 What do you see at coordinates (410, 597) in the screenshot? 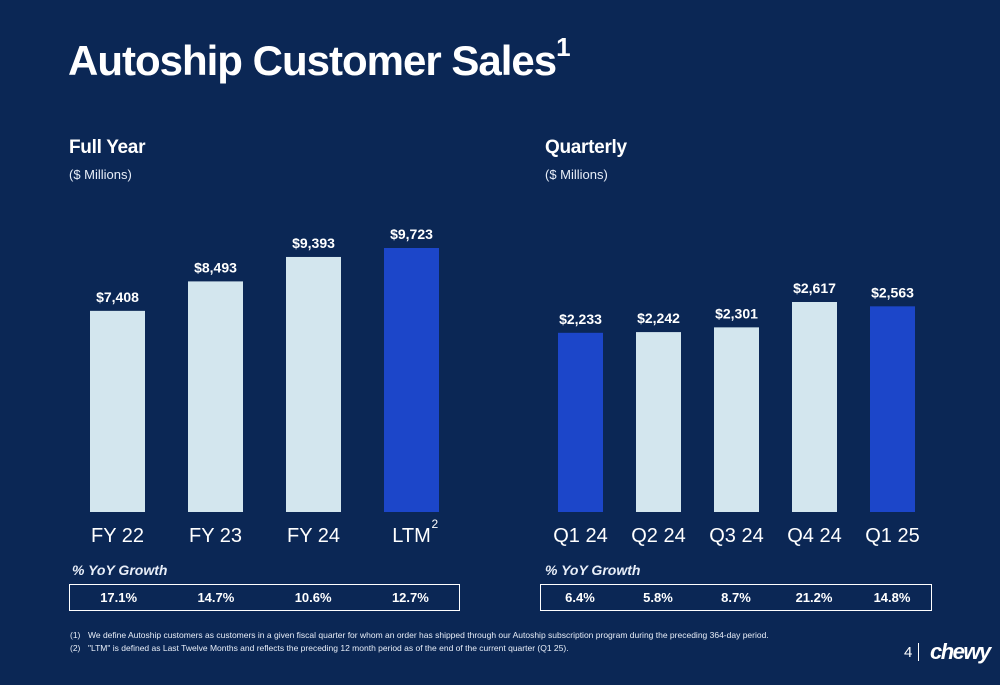
I see `yoy-growth-value: 12.7%` at bounding box center [410, 597].